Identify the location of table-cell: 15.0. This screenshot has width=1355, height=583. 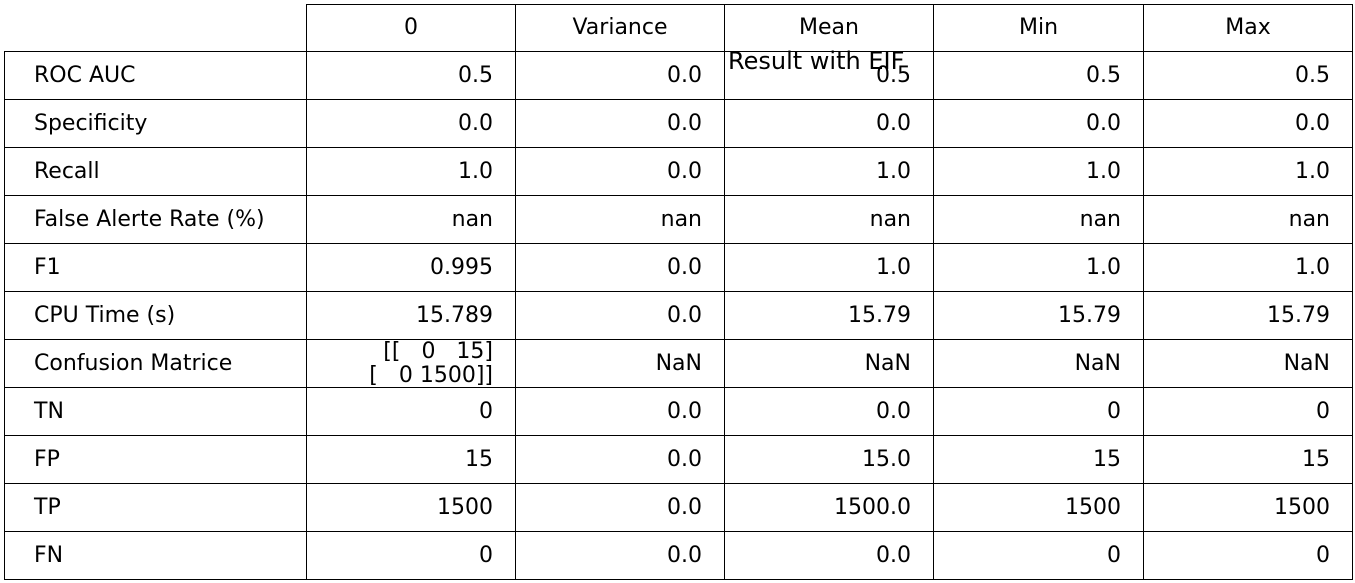
(829, 459).